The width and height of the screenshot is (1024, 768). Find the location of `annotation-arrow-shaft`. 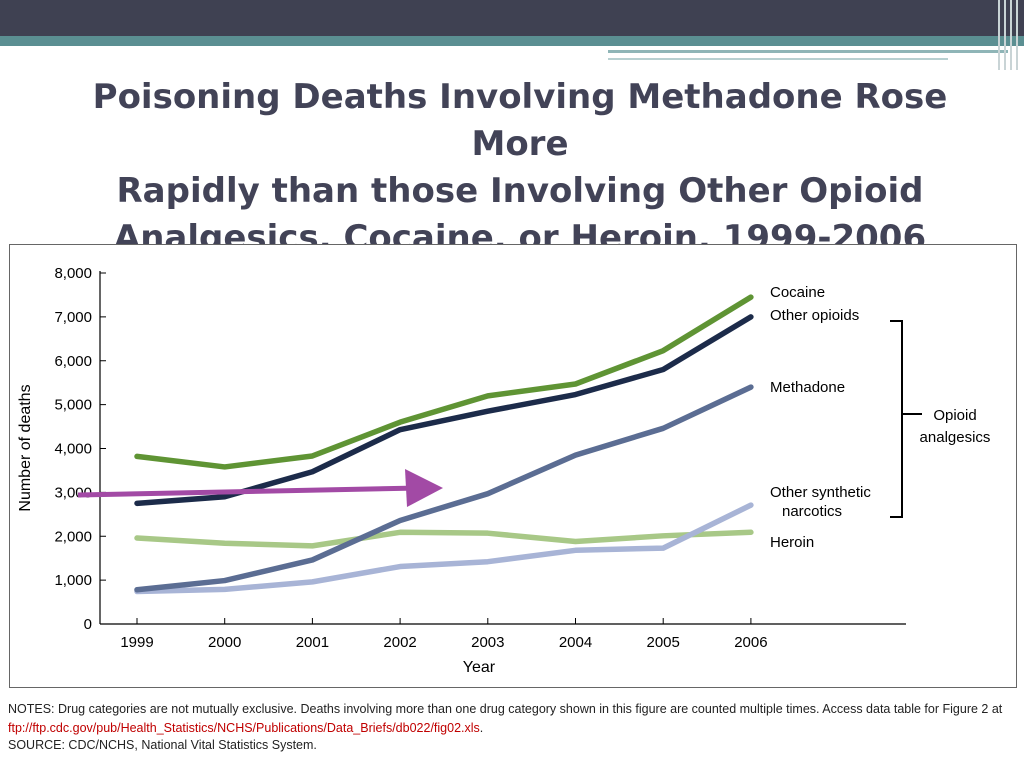

annotation-arrow-shaft is located at coordinates (249, 491).